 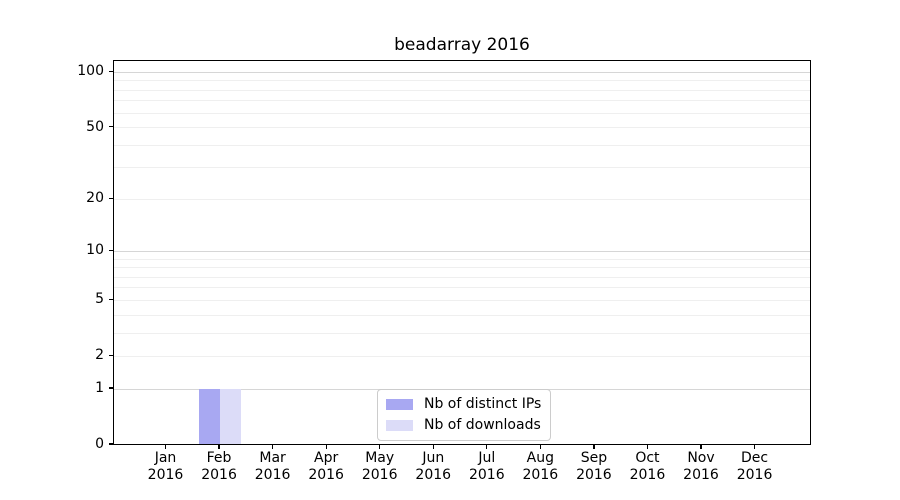 What do you see at coordinates (326, 458) in the screenshot?
I see `x-tick-month: Apr` at bounding box center [326, 458].